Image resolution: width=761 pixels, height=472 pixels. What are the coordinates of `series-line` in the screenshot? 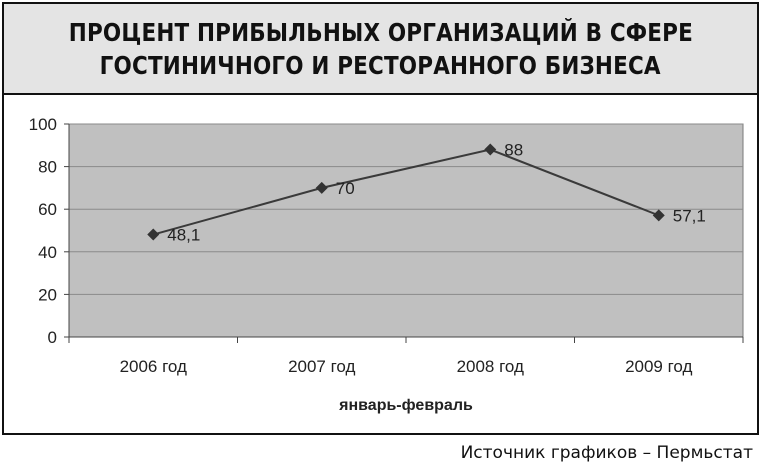 It's located at (406, 192).